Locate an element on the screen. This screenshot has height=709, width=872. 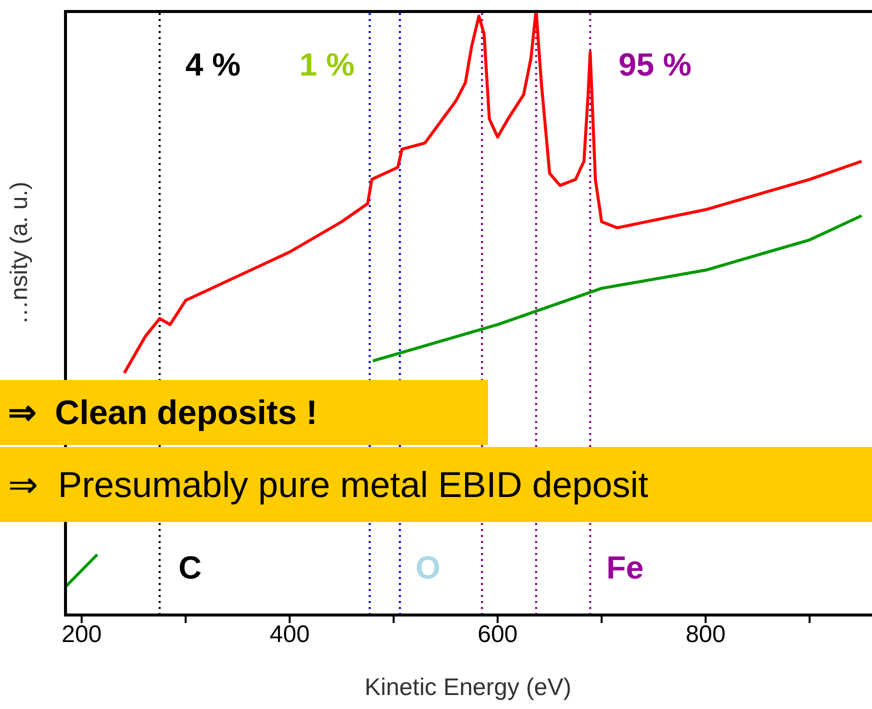
annotation: Fe is located at coordinates (625, 568).